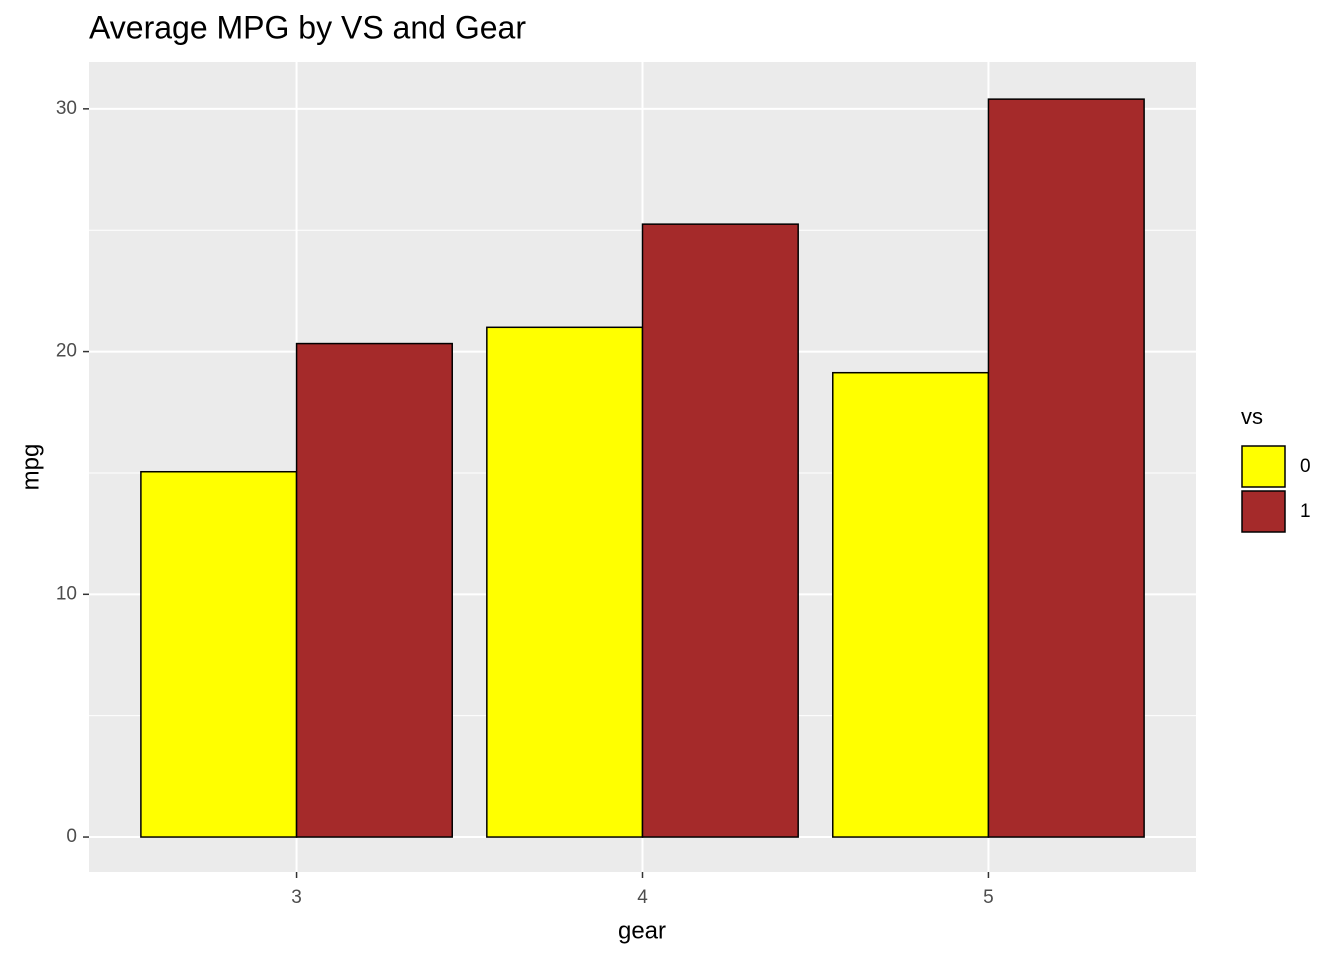  I want to click on y-tick-label: 0, so click(71, 836).